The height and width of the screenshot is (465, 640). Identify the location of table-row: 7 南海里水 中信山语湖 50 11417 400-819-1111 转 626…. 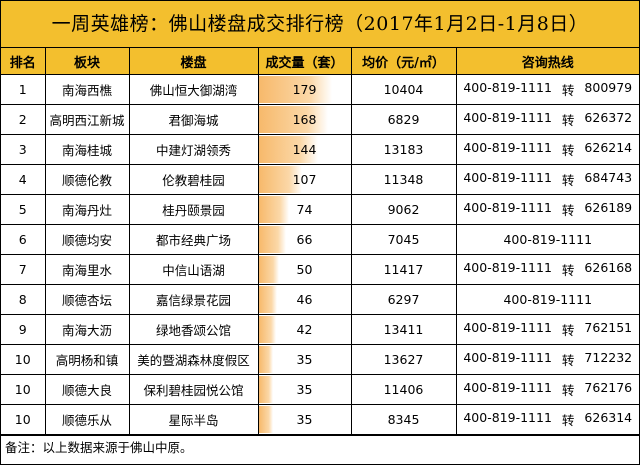
(320, 269).